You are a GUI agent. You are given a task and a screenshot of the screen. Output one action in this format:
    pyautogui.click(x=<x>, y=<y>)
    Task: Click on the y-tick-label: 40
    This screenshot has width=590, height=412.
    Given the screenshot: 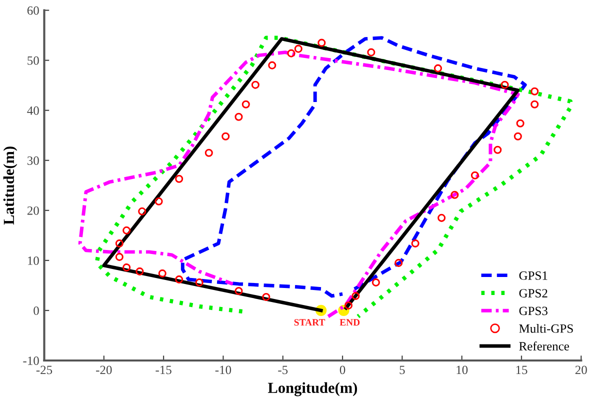 What is the action you would take?
    pyautogui.click(x=33, y=110)
    